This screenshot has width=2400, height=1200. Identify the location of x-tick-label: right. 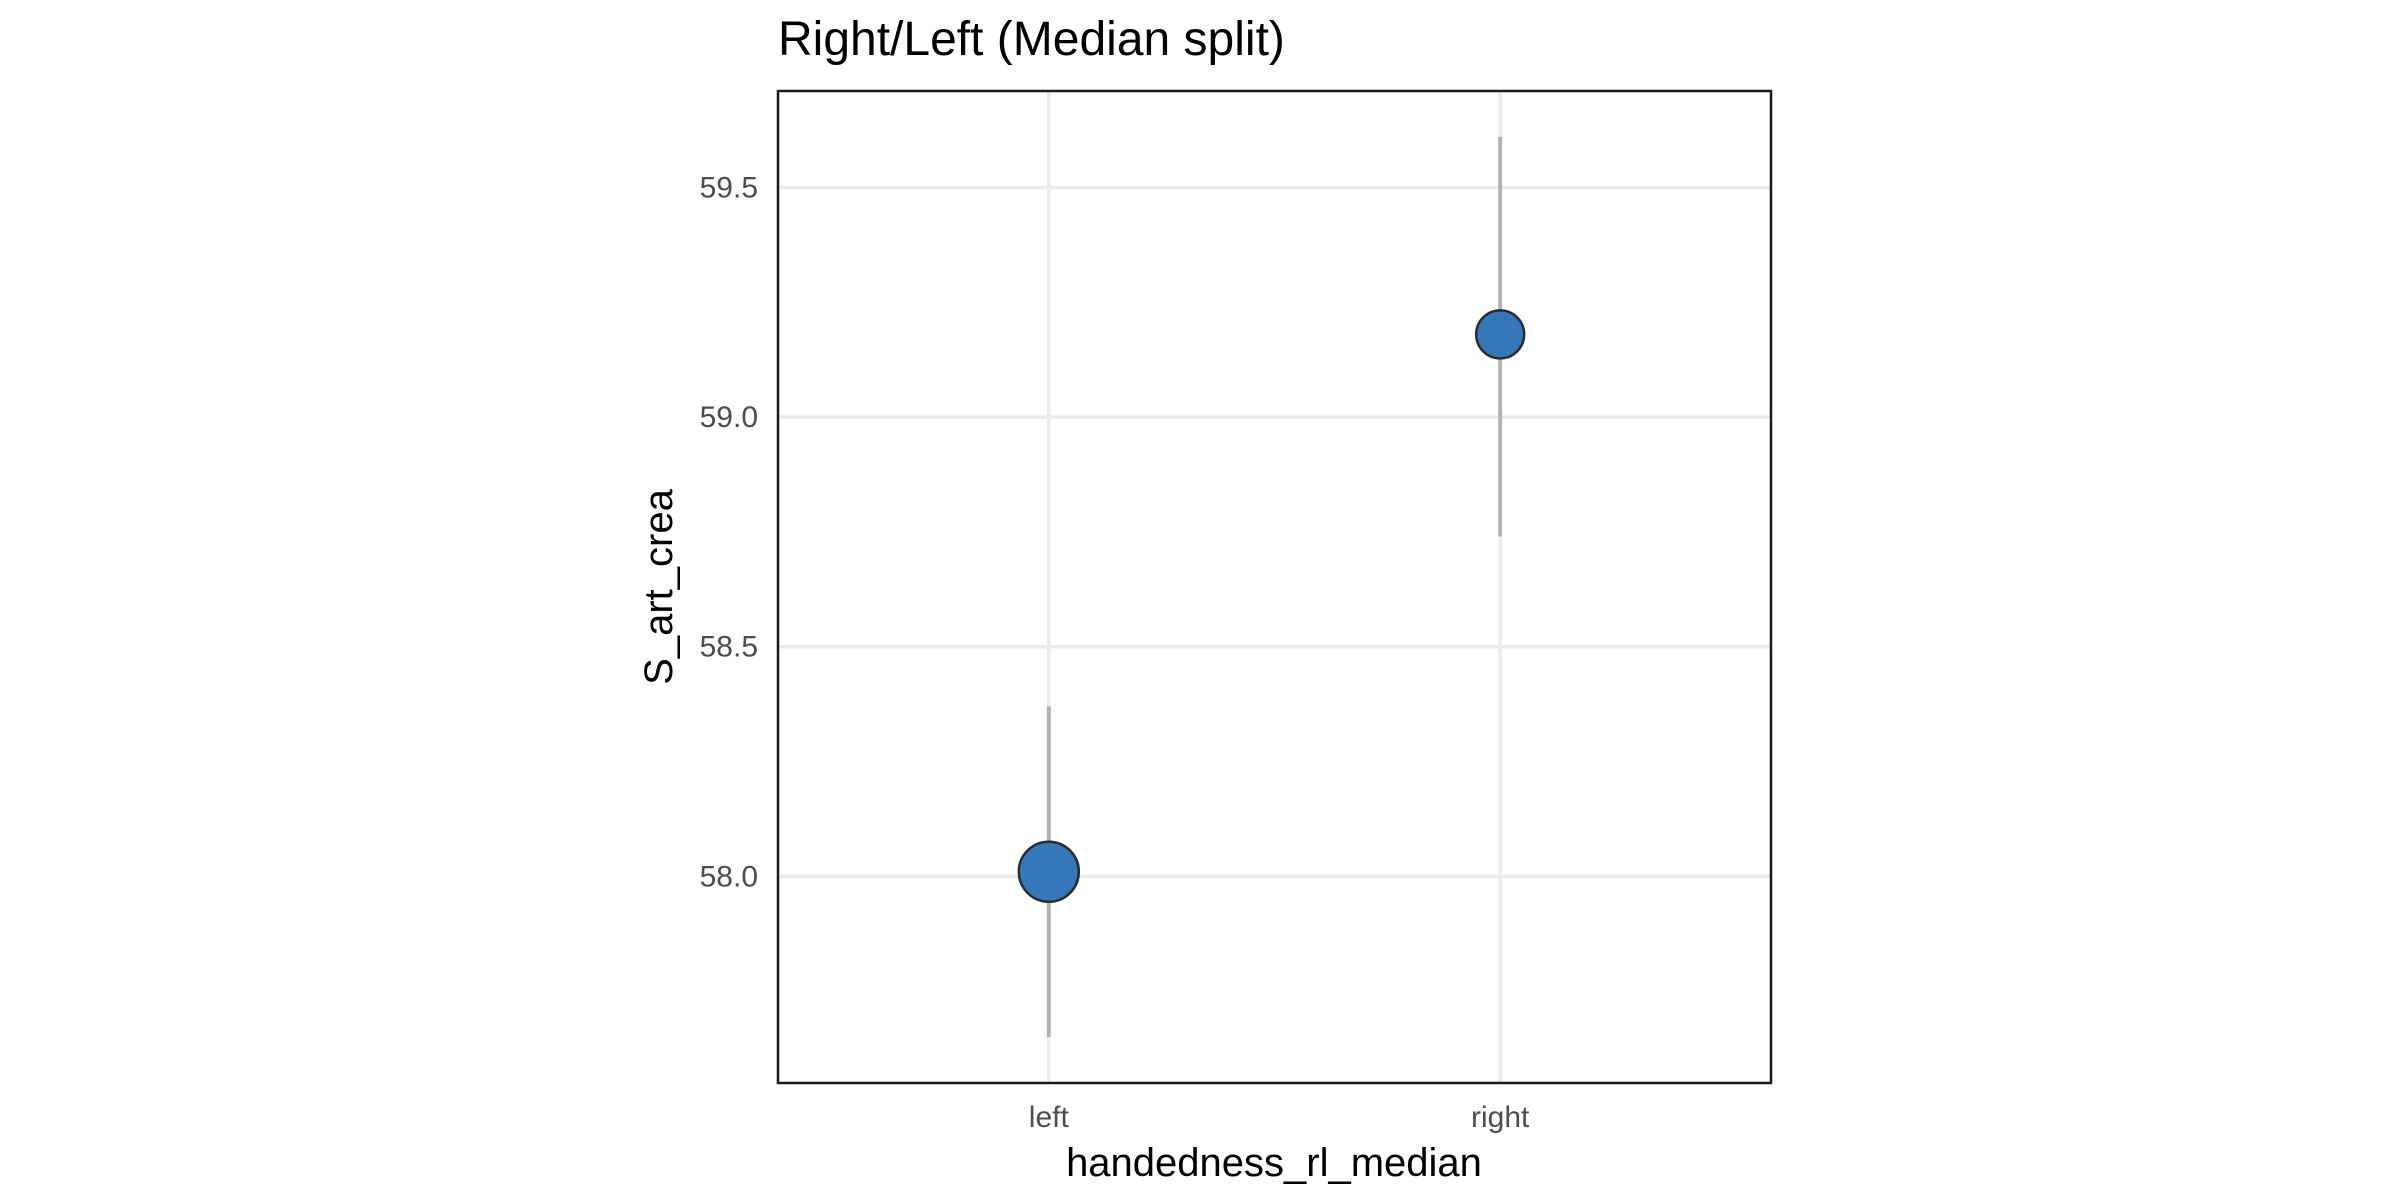
(1500, 1117).